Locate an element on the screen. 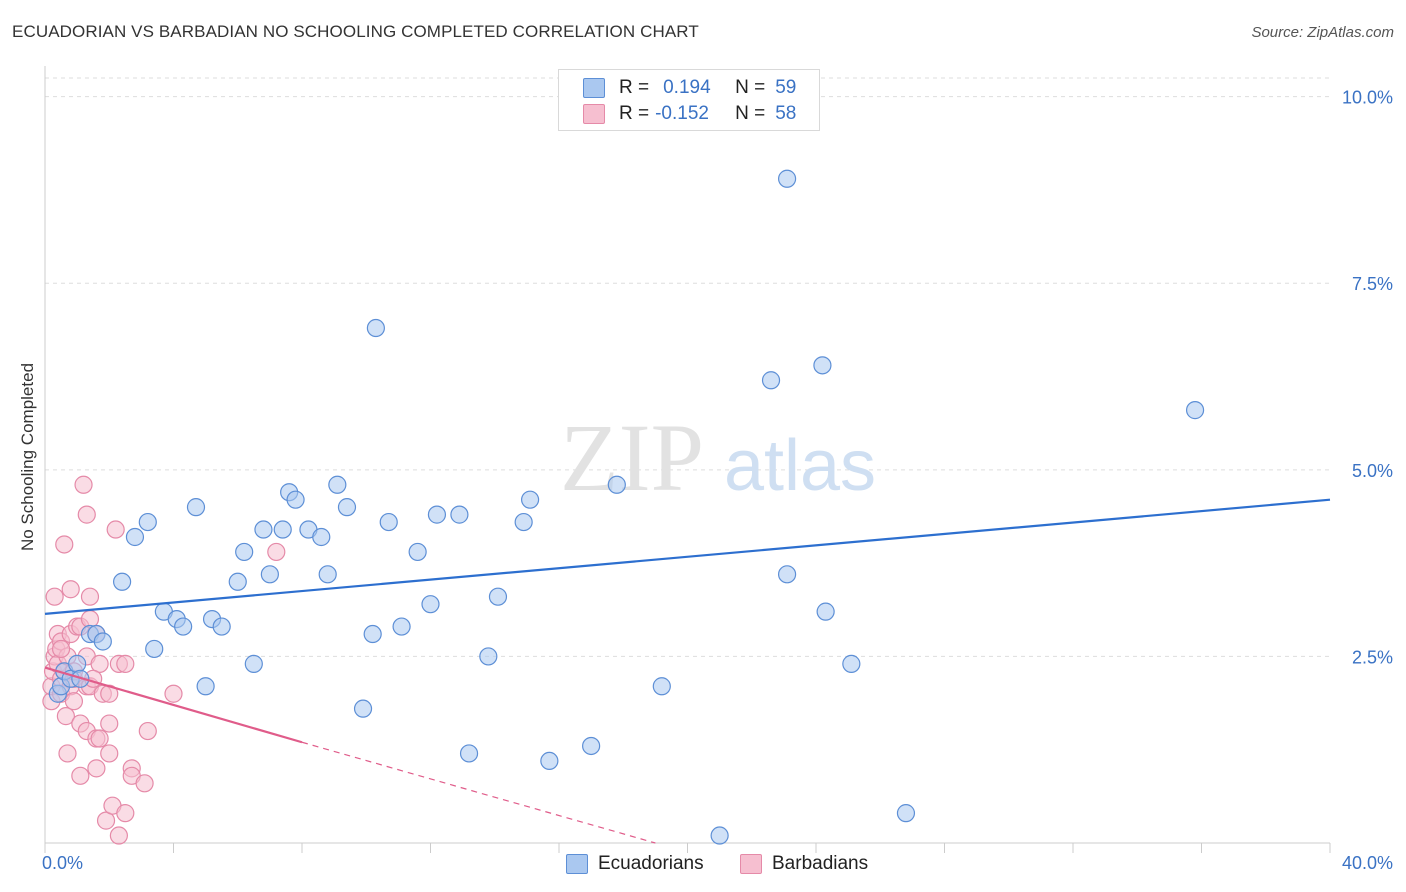 The image size is (1406, 892). y-axis-label: No Schooling Completed is located at coordinates (27, 457).